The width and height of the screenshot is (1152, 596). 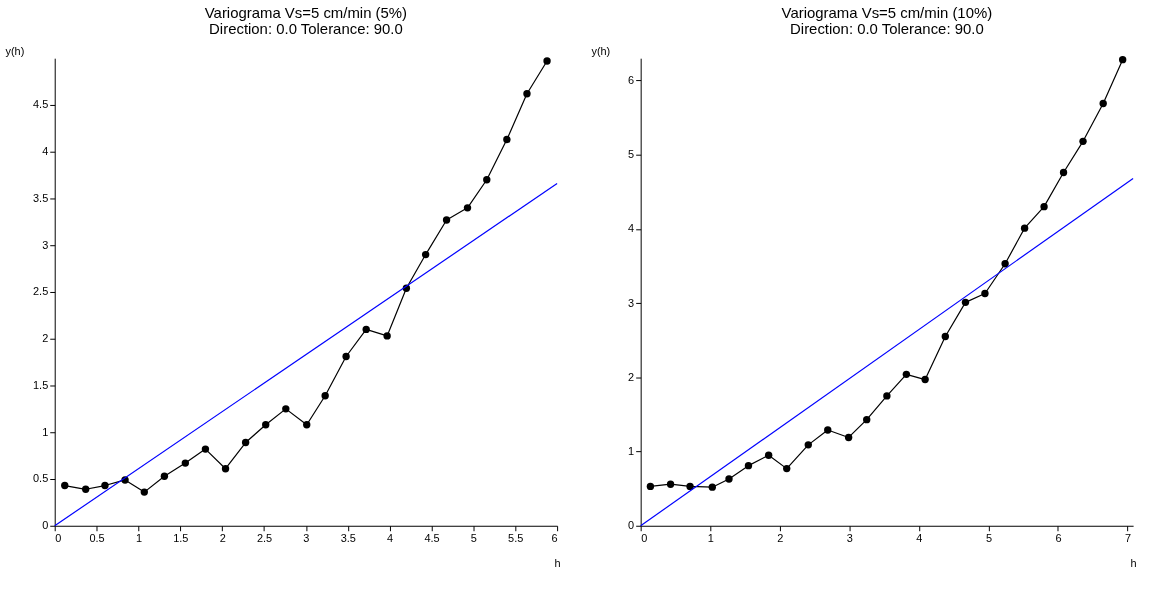 I want to click on x-tick-label: 2.5, so click(x=264, y=538).